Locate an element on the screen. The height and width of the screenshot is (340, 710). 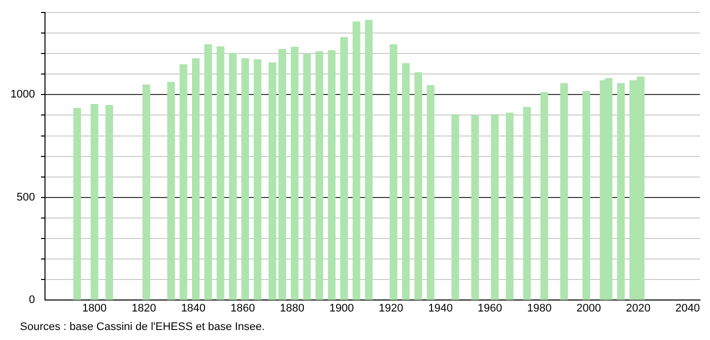
x-tick-label: 1840 is located at coordinates (193, 308).